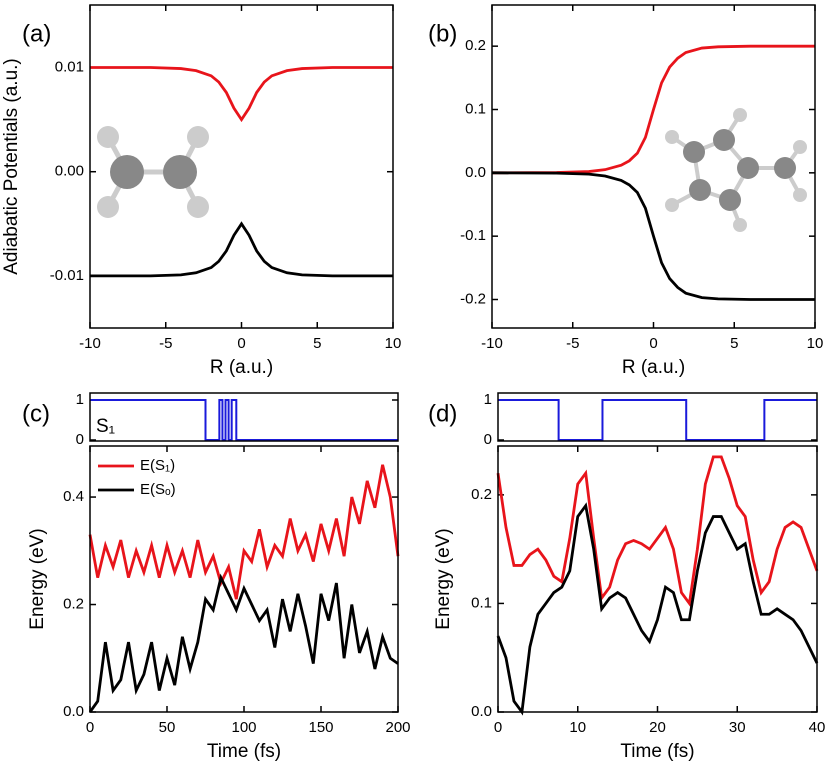 This screenshot has width=830, height=768. I want to click on annotation: S₁, so click(105, 426).